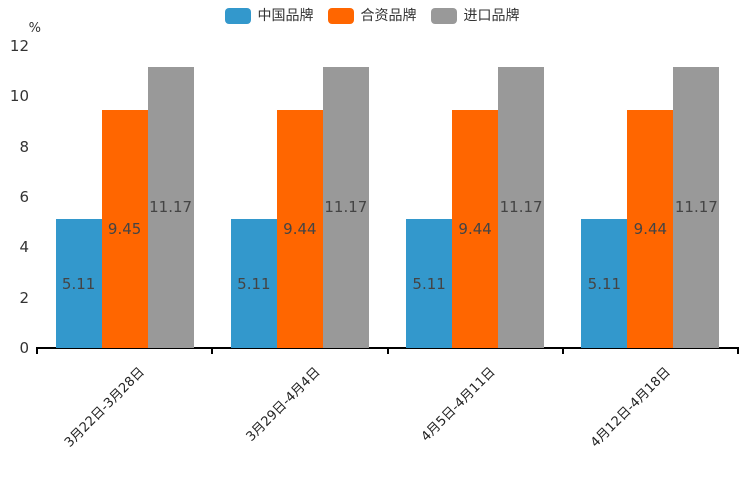 Image resolution: width=744 pixels, height=496 pixels. What do you see at coordinates (24, 197) in the screenshot?
I see `y-axis-tick-label: 6` at bounding box center [24, 197].